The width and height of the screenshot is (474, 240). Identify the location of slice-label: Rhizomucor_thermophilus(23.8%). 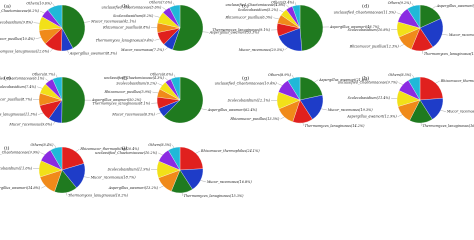
(457, 81).